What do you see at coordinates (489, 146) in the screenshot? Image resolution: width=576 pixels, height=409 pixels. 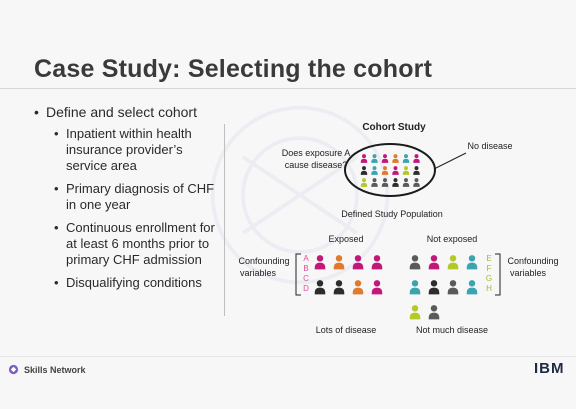 I see `no-disease-label: No disease` at bounding box center [489, 146].